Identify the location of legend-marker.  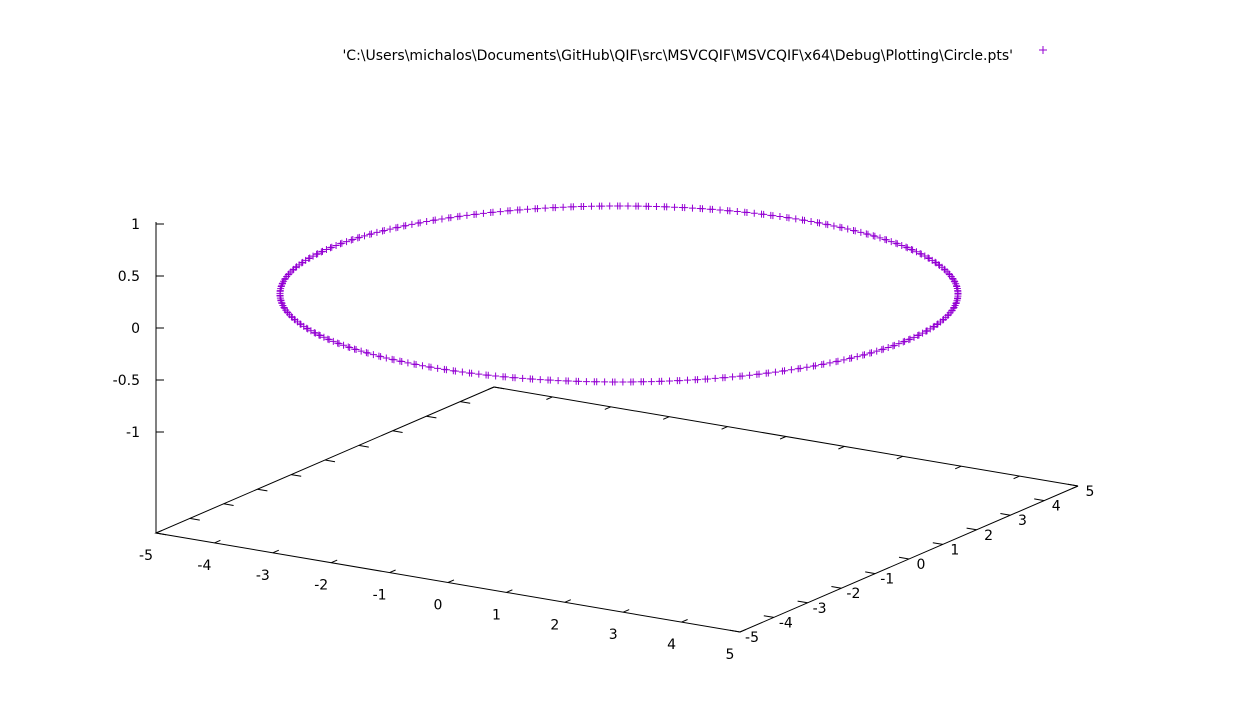
(1043, 50).